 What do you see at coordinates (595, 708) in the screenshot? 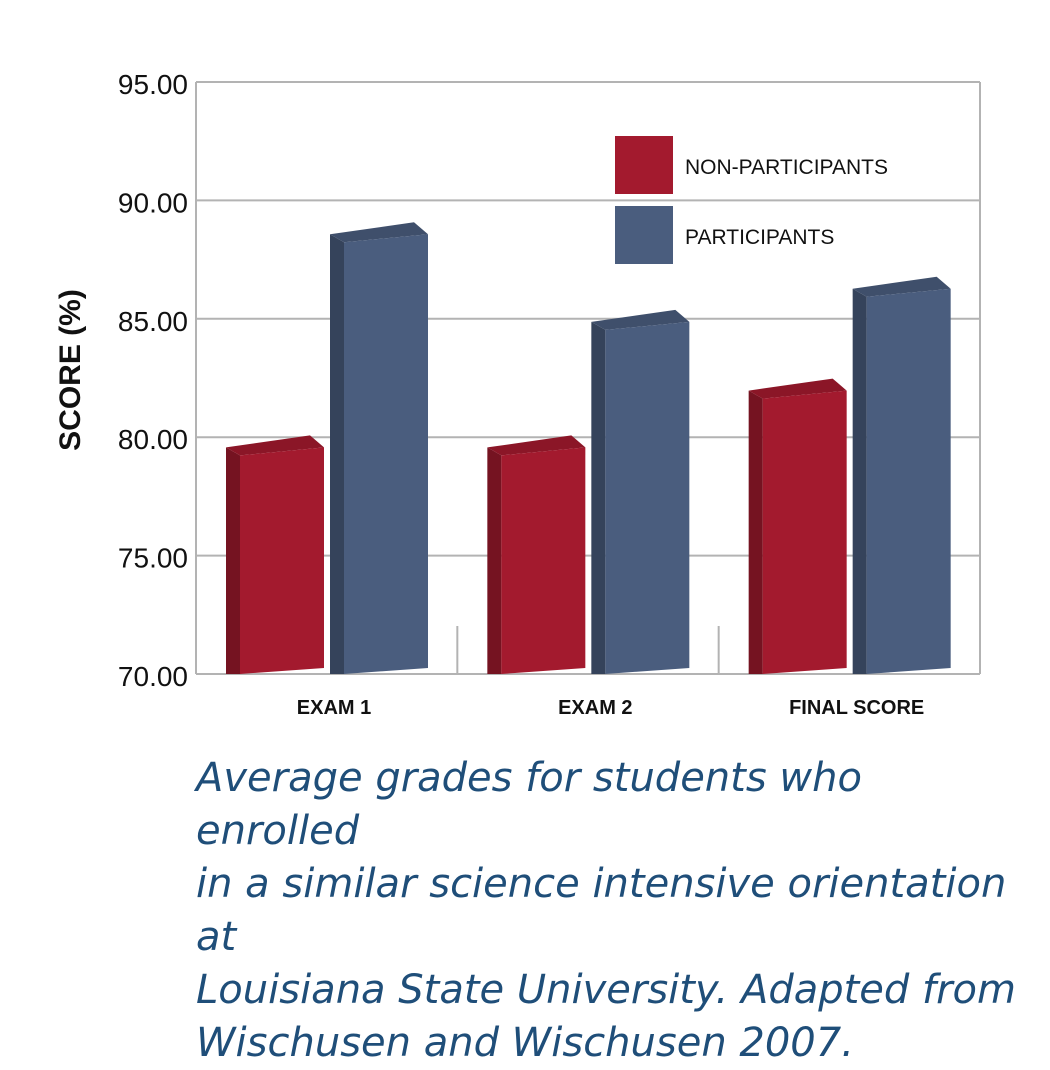
I see `x-tick-label: EXAM 2` at bounding box center [595, 708].